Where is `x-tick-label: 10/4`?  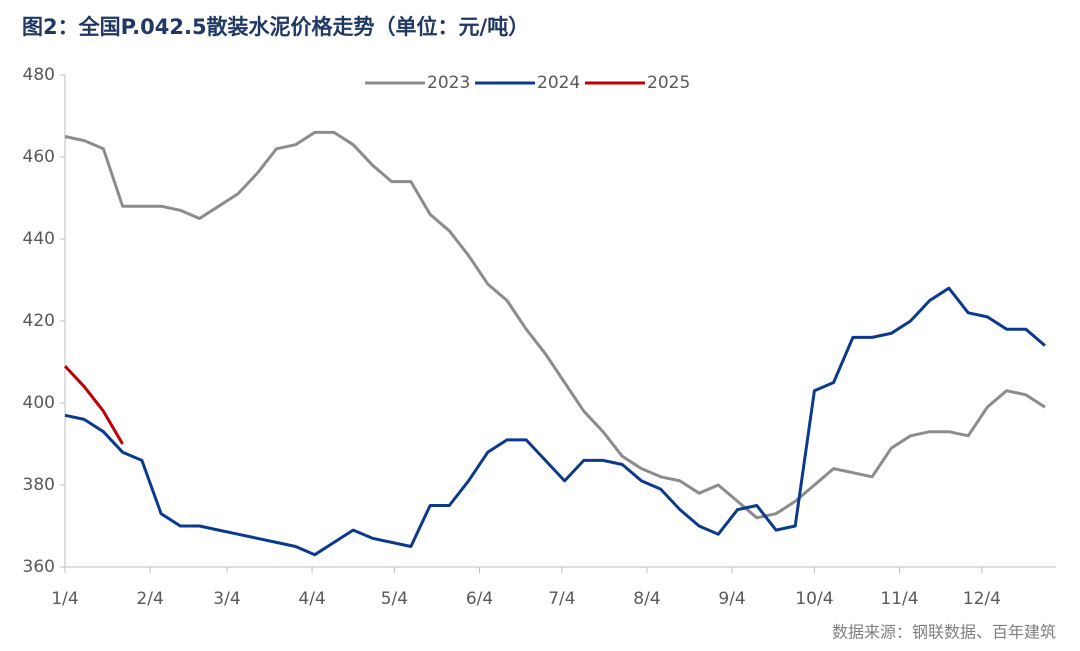 x-tick-label: 10/4 is located at coordinates (814, 599).